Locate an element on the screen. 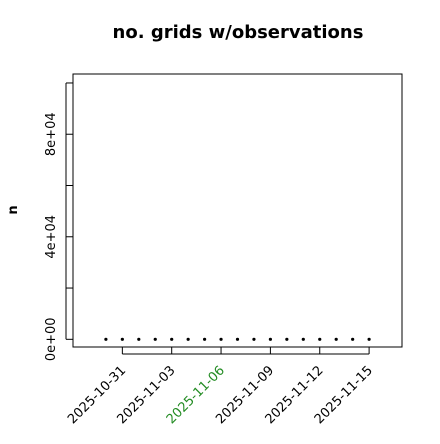 Image resolution: width=440 pixels, height=444 pixels. y-axis-label: n is located at coordinates (13, 209).